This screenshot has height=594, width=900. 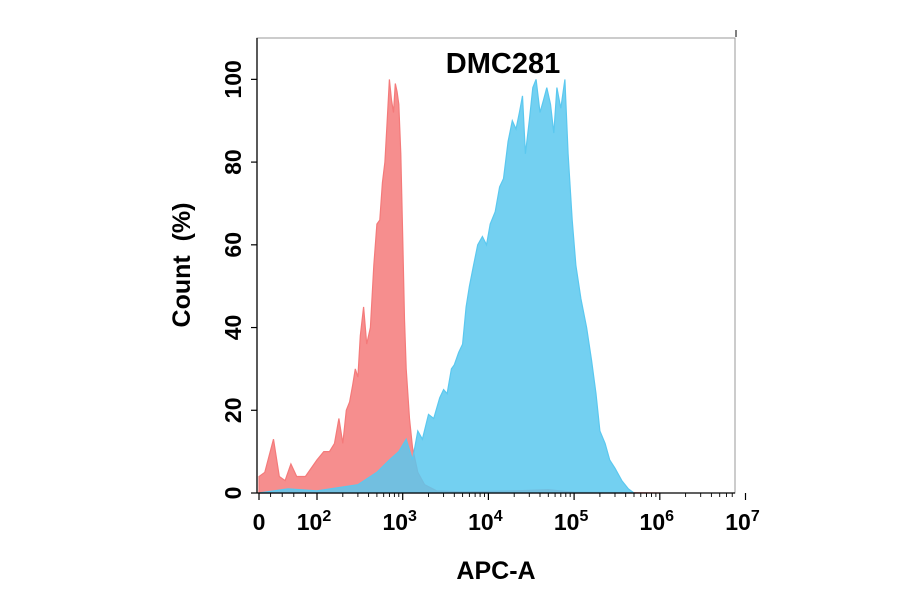 What do you see at coordinates (485, 521) in the screenshot?
I see `x-tick-label: 10⁴` at bounding box center [485, 521].